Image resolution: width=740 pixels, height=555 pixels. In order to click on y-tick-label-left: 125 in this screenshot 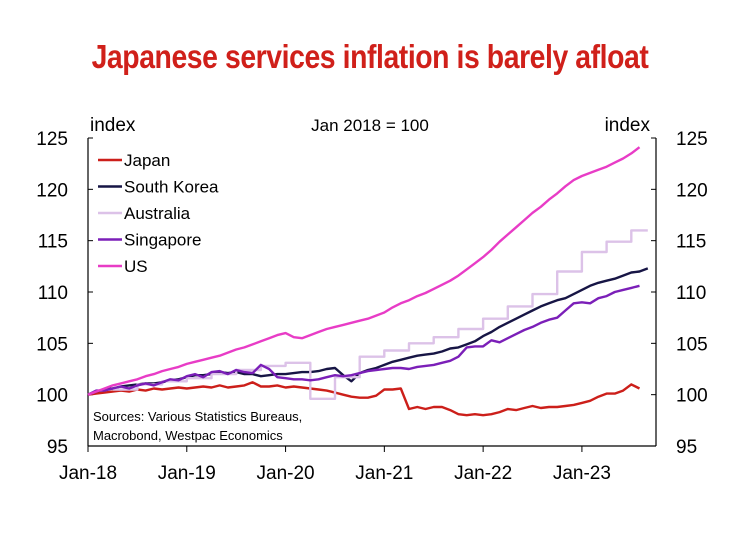, I will do `click(52, 139)`.